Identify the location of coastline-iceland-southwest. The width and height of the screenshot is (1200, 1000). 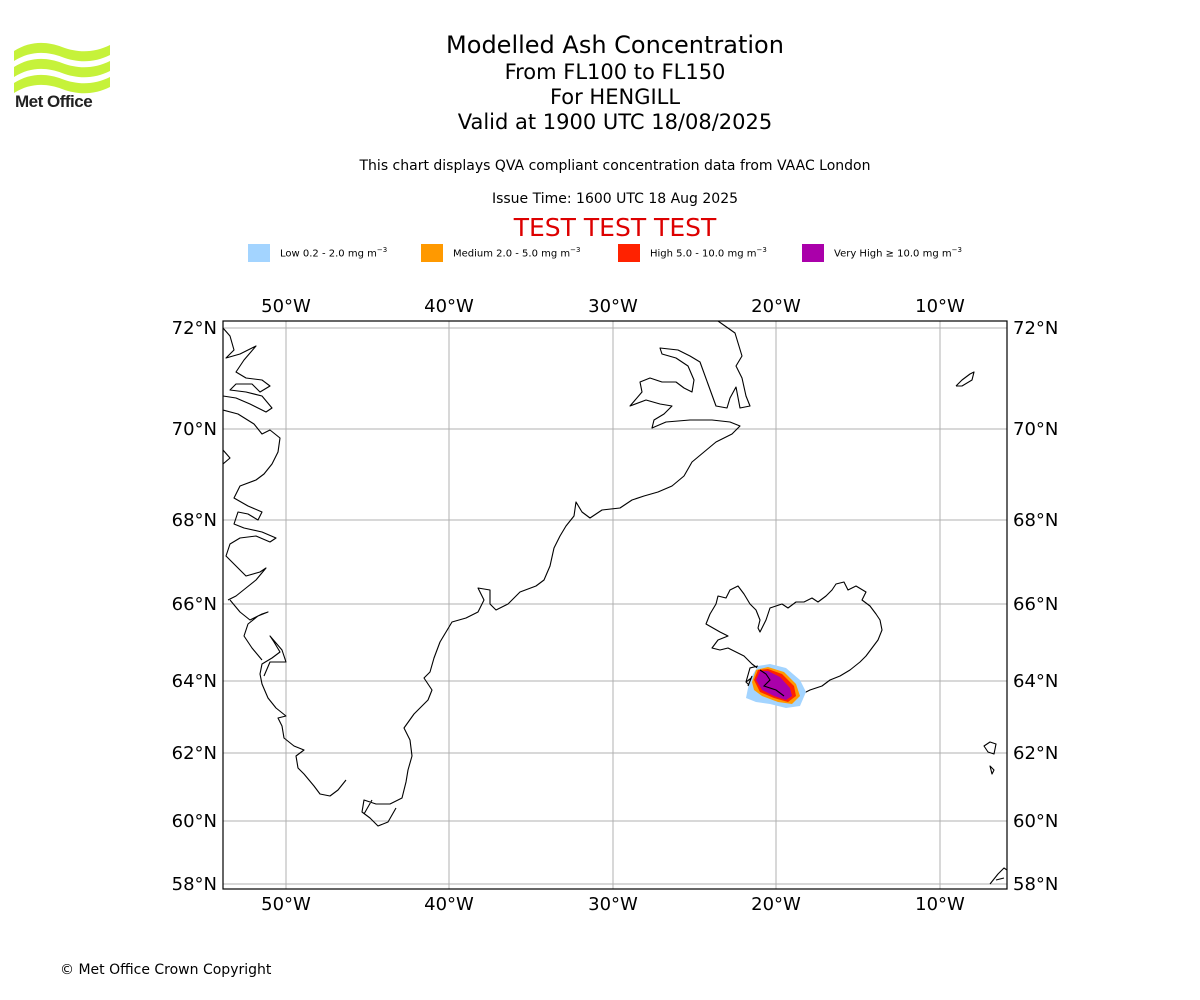
(765, 681).